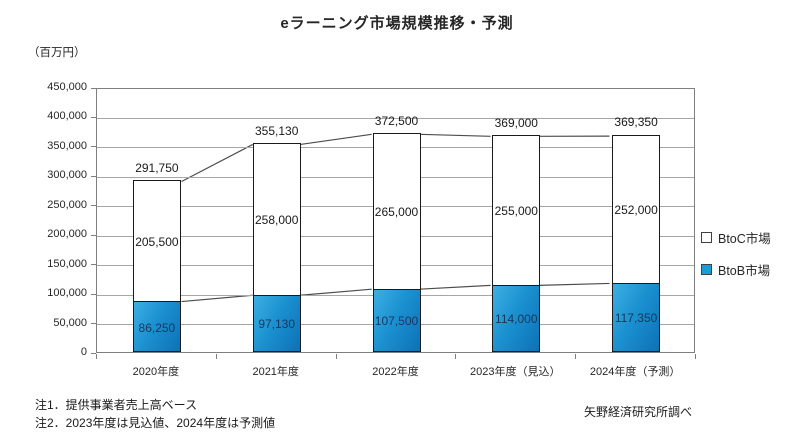 The width and height of the screenshot is (794, 446). I want to click on btob-value-label: 107,500, so click(396, 321).